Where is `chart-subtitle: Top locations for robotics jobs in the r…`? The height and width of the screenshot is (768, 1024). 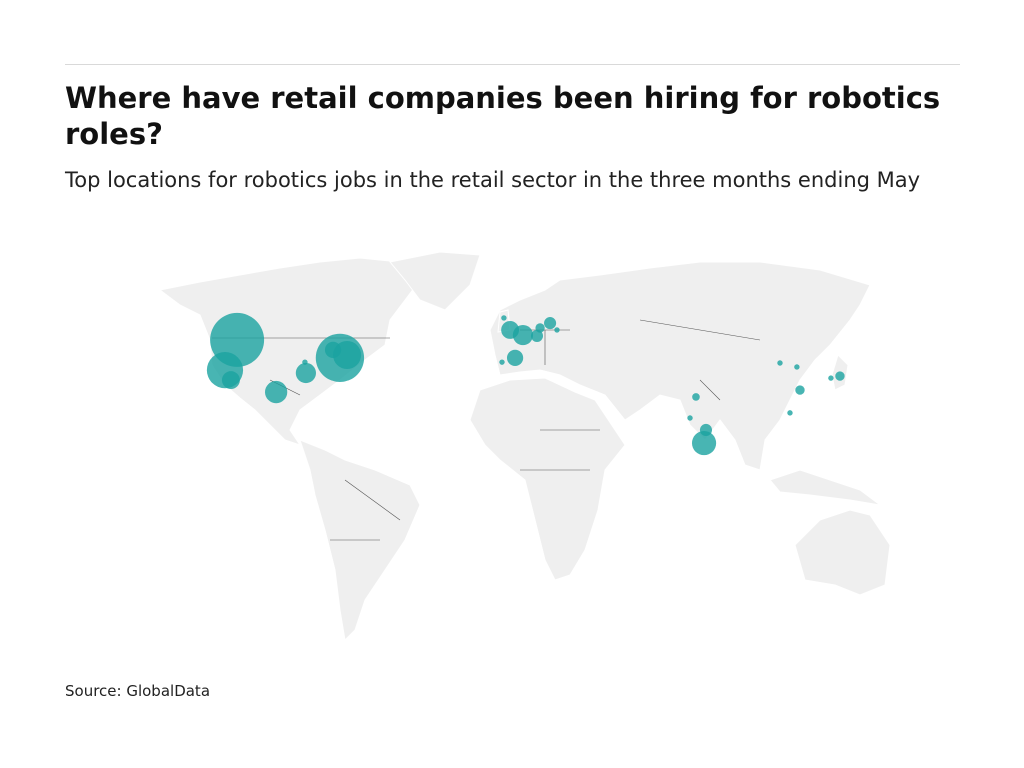 chart-subtitle: Top locations for robotics jobs in the r… is located at coordinates (493, 180).